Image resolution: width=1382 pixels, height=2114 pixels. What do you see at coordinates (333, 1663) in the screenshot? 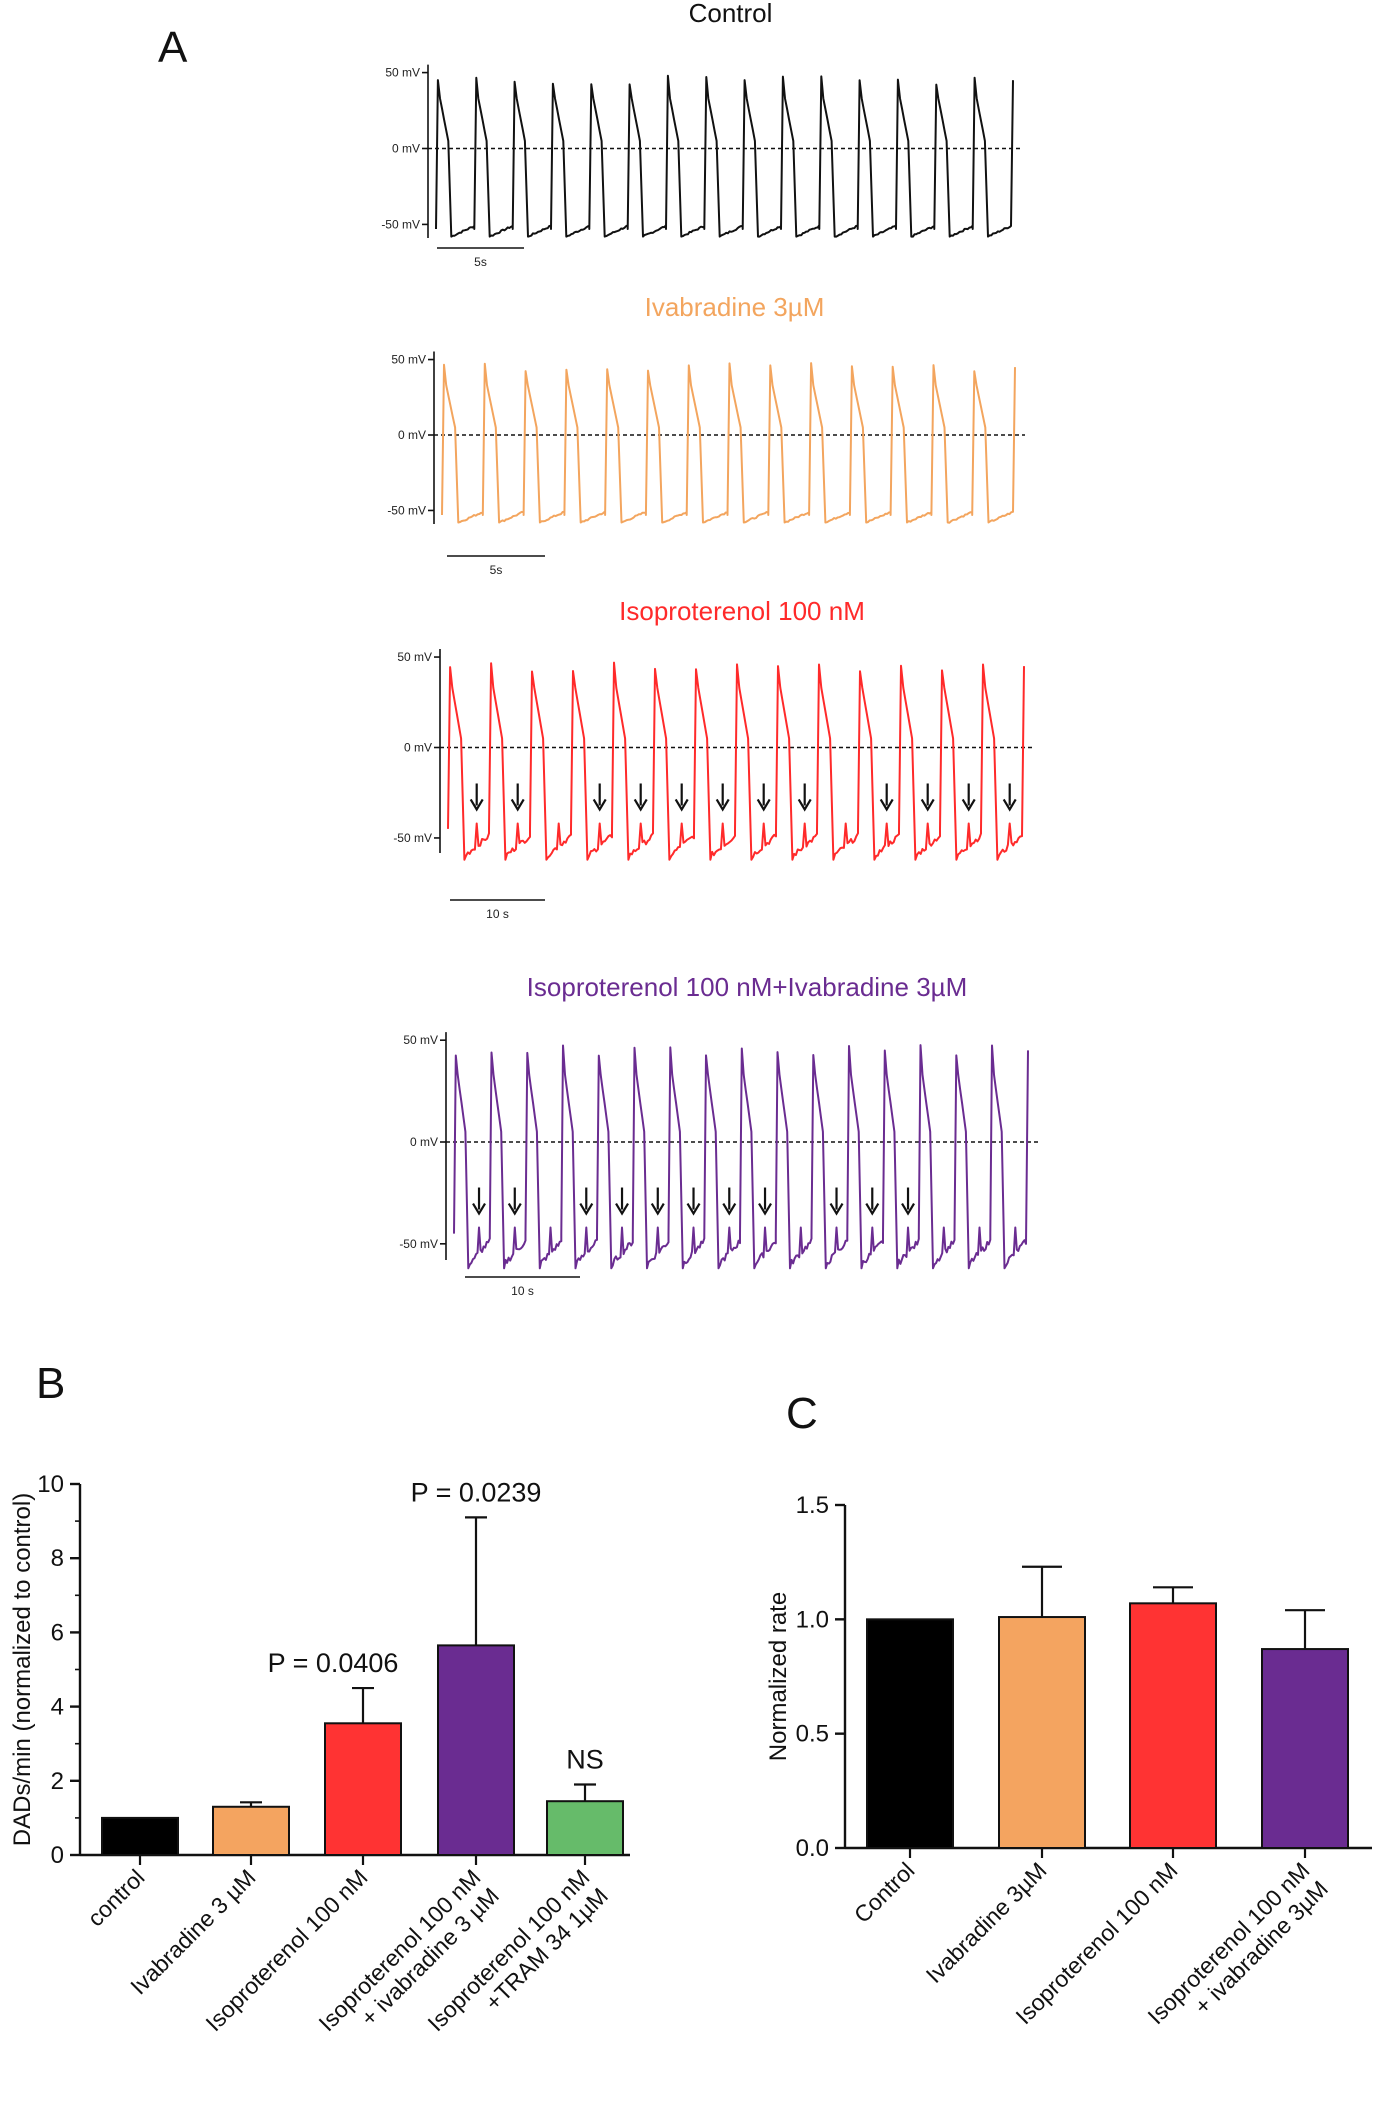
I see `significance-annotation: P = 0.0406` at bounding box center [333, 1663].